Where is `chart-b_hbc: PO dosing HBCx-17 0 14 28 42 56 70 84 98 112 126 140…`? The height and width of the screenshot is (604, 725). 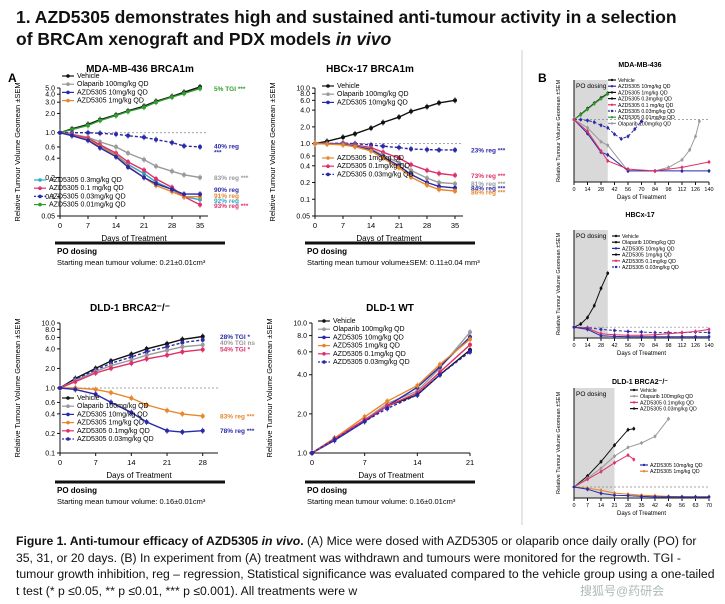
chart-b_hbc: PO dosing HBCx-17 0 14 28 42 56 70 84 98 112 126 140… is located at coordinates (635, 284).